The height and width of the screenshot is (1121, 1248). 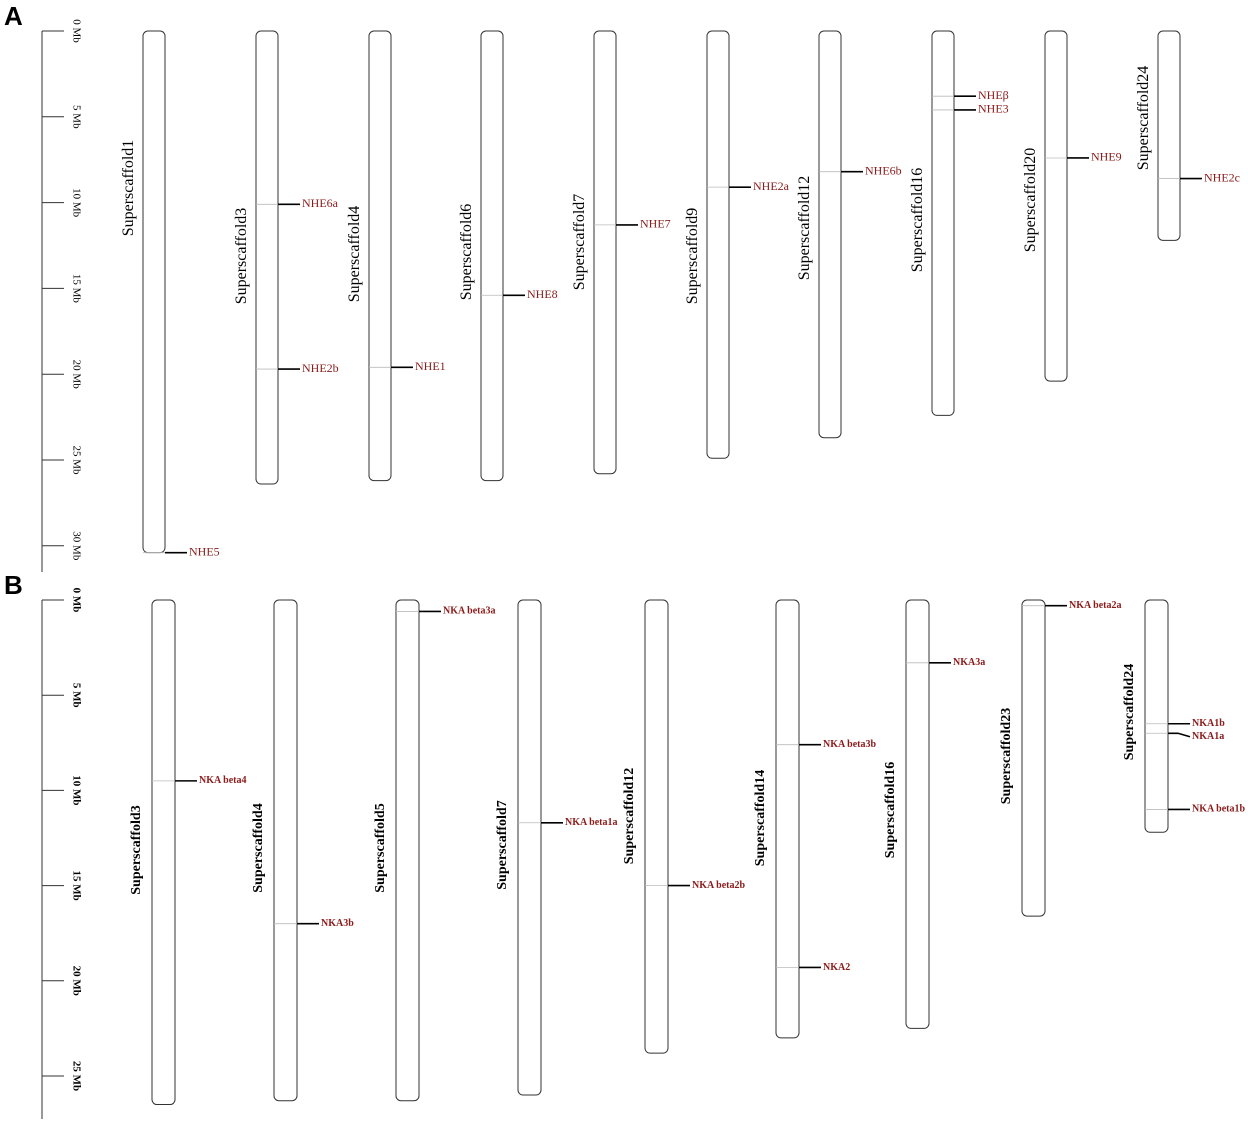 I want to click on chromosome-superscaffold3: Superscaffold3 NKA beta4, so click(x=188, y=852).